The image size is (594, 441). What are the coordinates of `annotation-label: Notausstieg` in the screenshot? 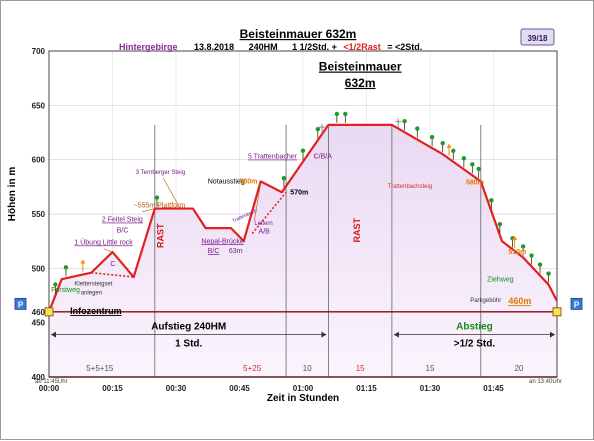 It's located at (226, 182).